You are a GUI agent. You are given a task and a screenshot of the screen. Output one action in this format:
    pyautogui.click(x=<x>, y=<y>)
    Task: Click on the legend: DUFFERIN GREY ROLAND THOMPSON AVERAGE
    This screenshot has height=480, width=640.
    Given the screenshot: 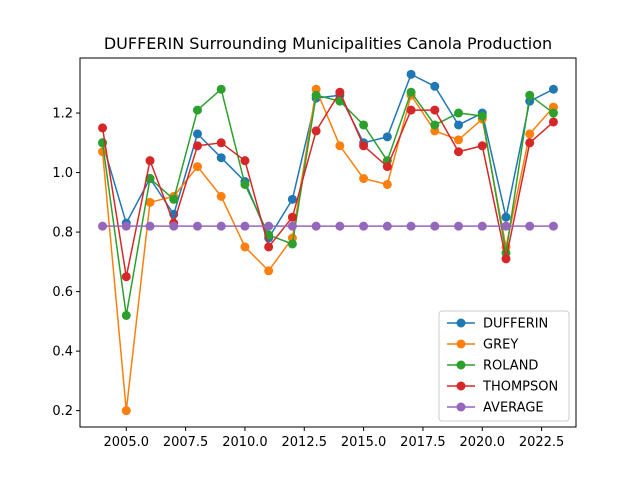 What is the action you would take?
    pyautogui.click(x=504, y=366)
    